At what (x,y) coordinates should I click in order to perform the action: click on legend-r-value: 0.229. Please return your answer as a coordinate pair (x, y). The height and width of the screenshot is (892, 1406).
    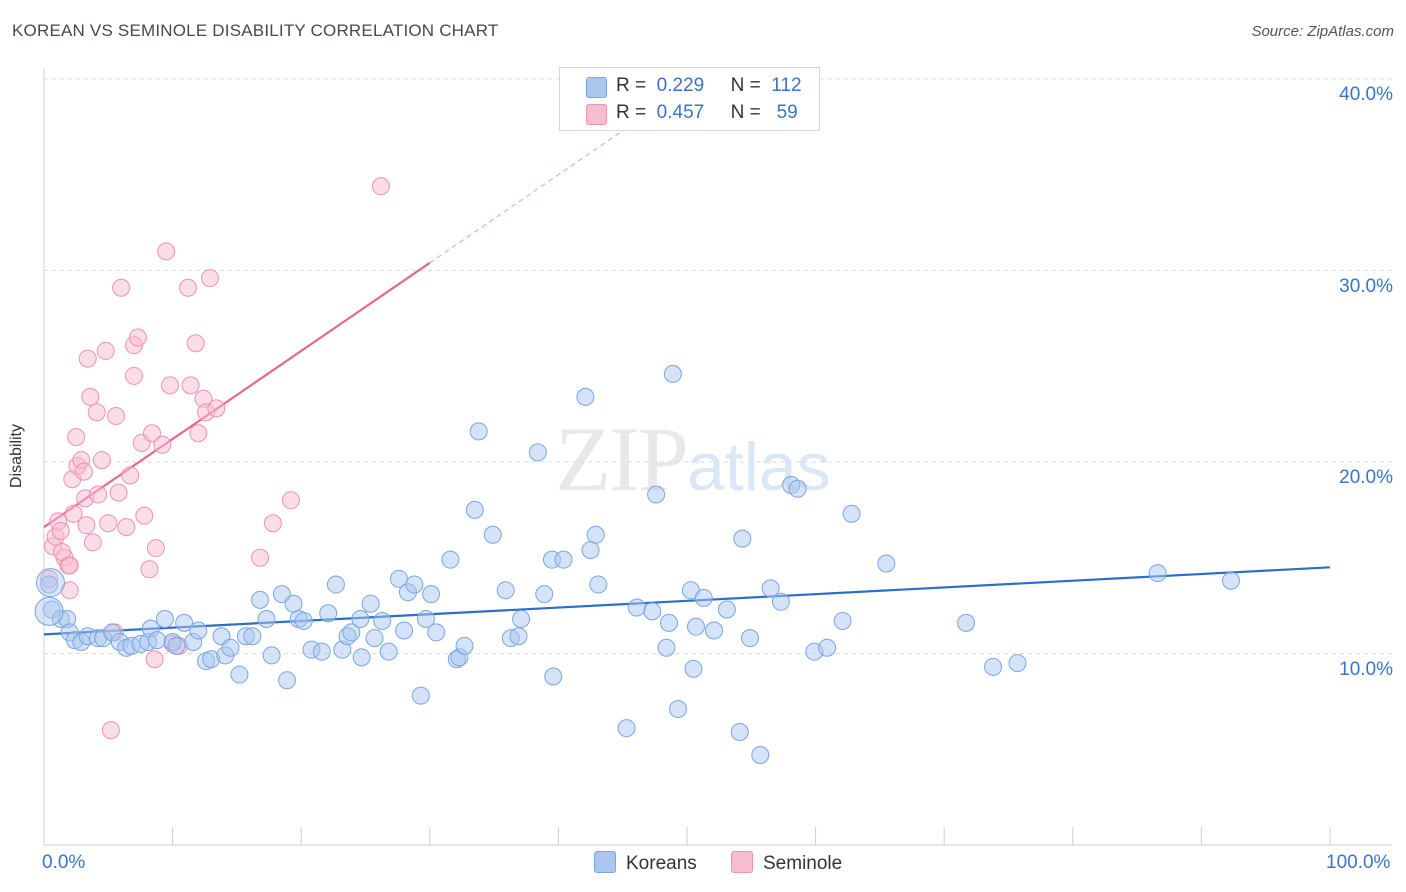
    Looking at the image, I should click on (680, 85).